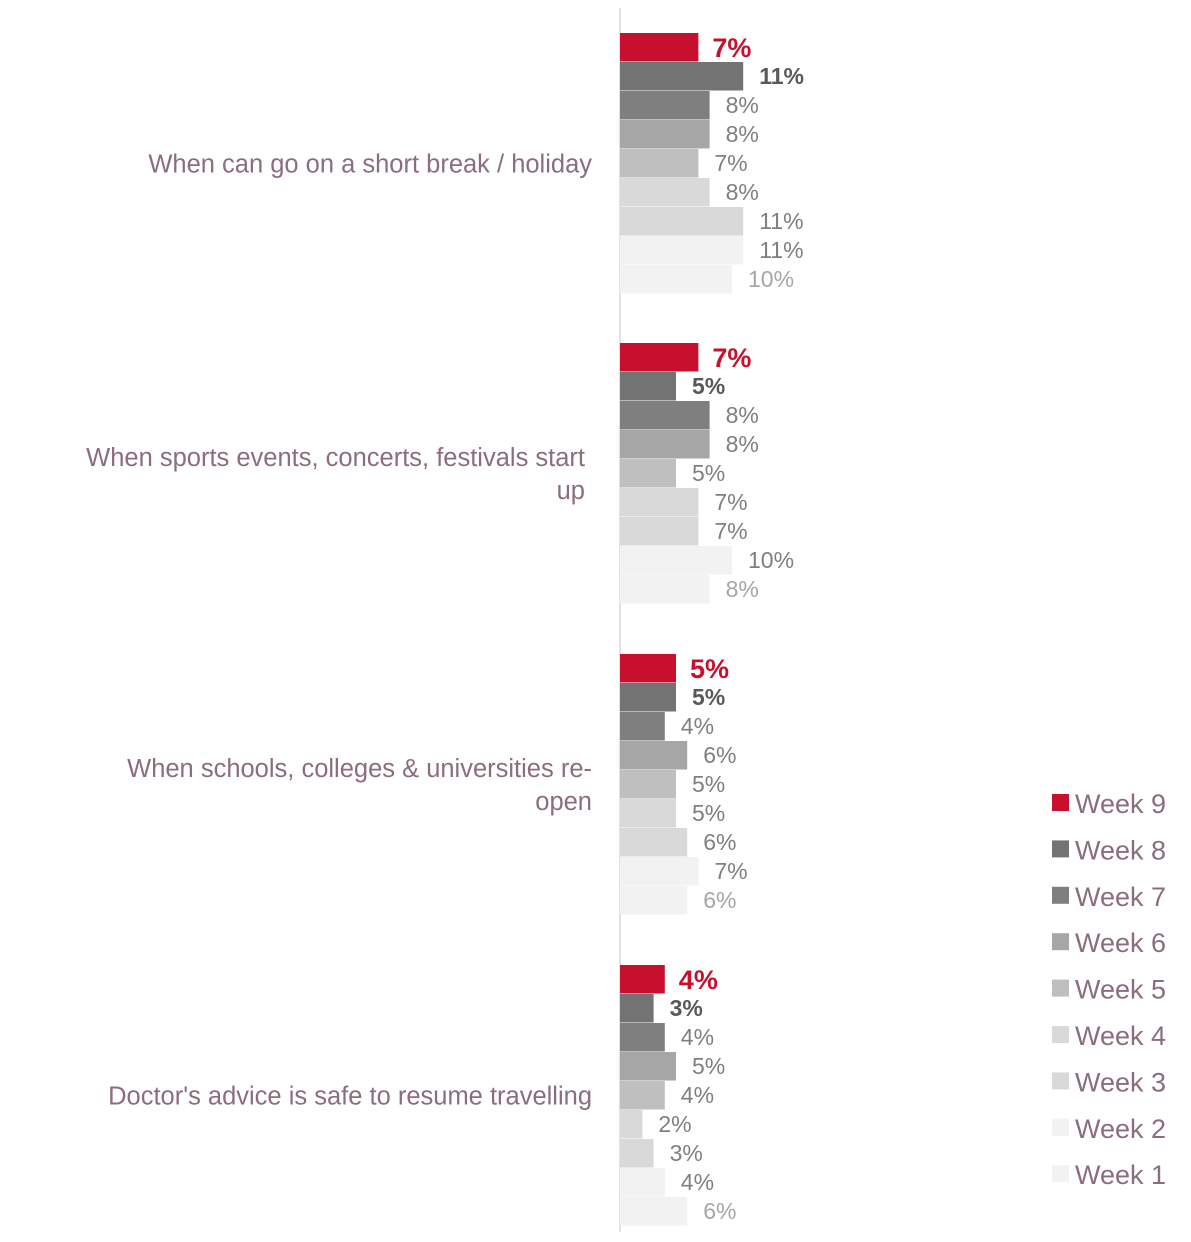  Describe the element at coordinates (1120, 1036) in the screenshot. I see `legend-label: Week 4` at that location.